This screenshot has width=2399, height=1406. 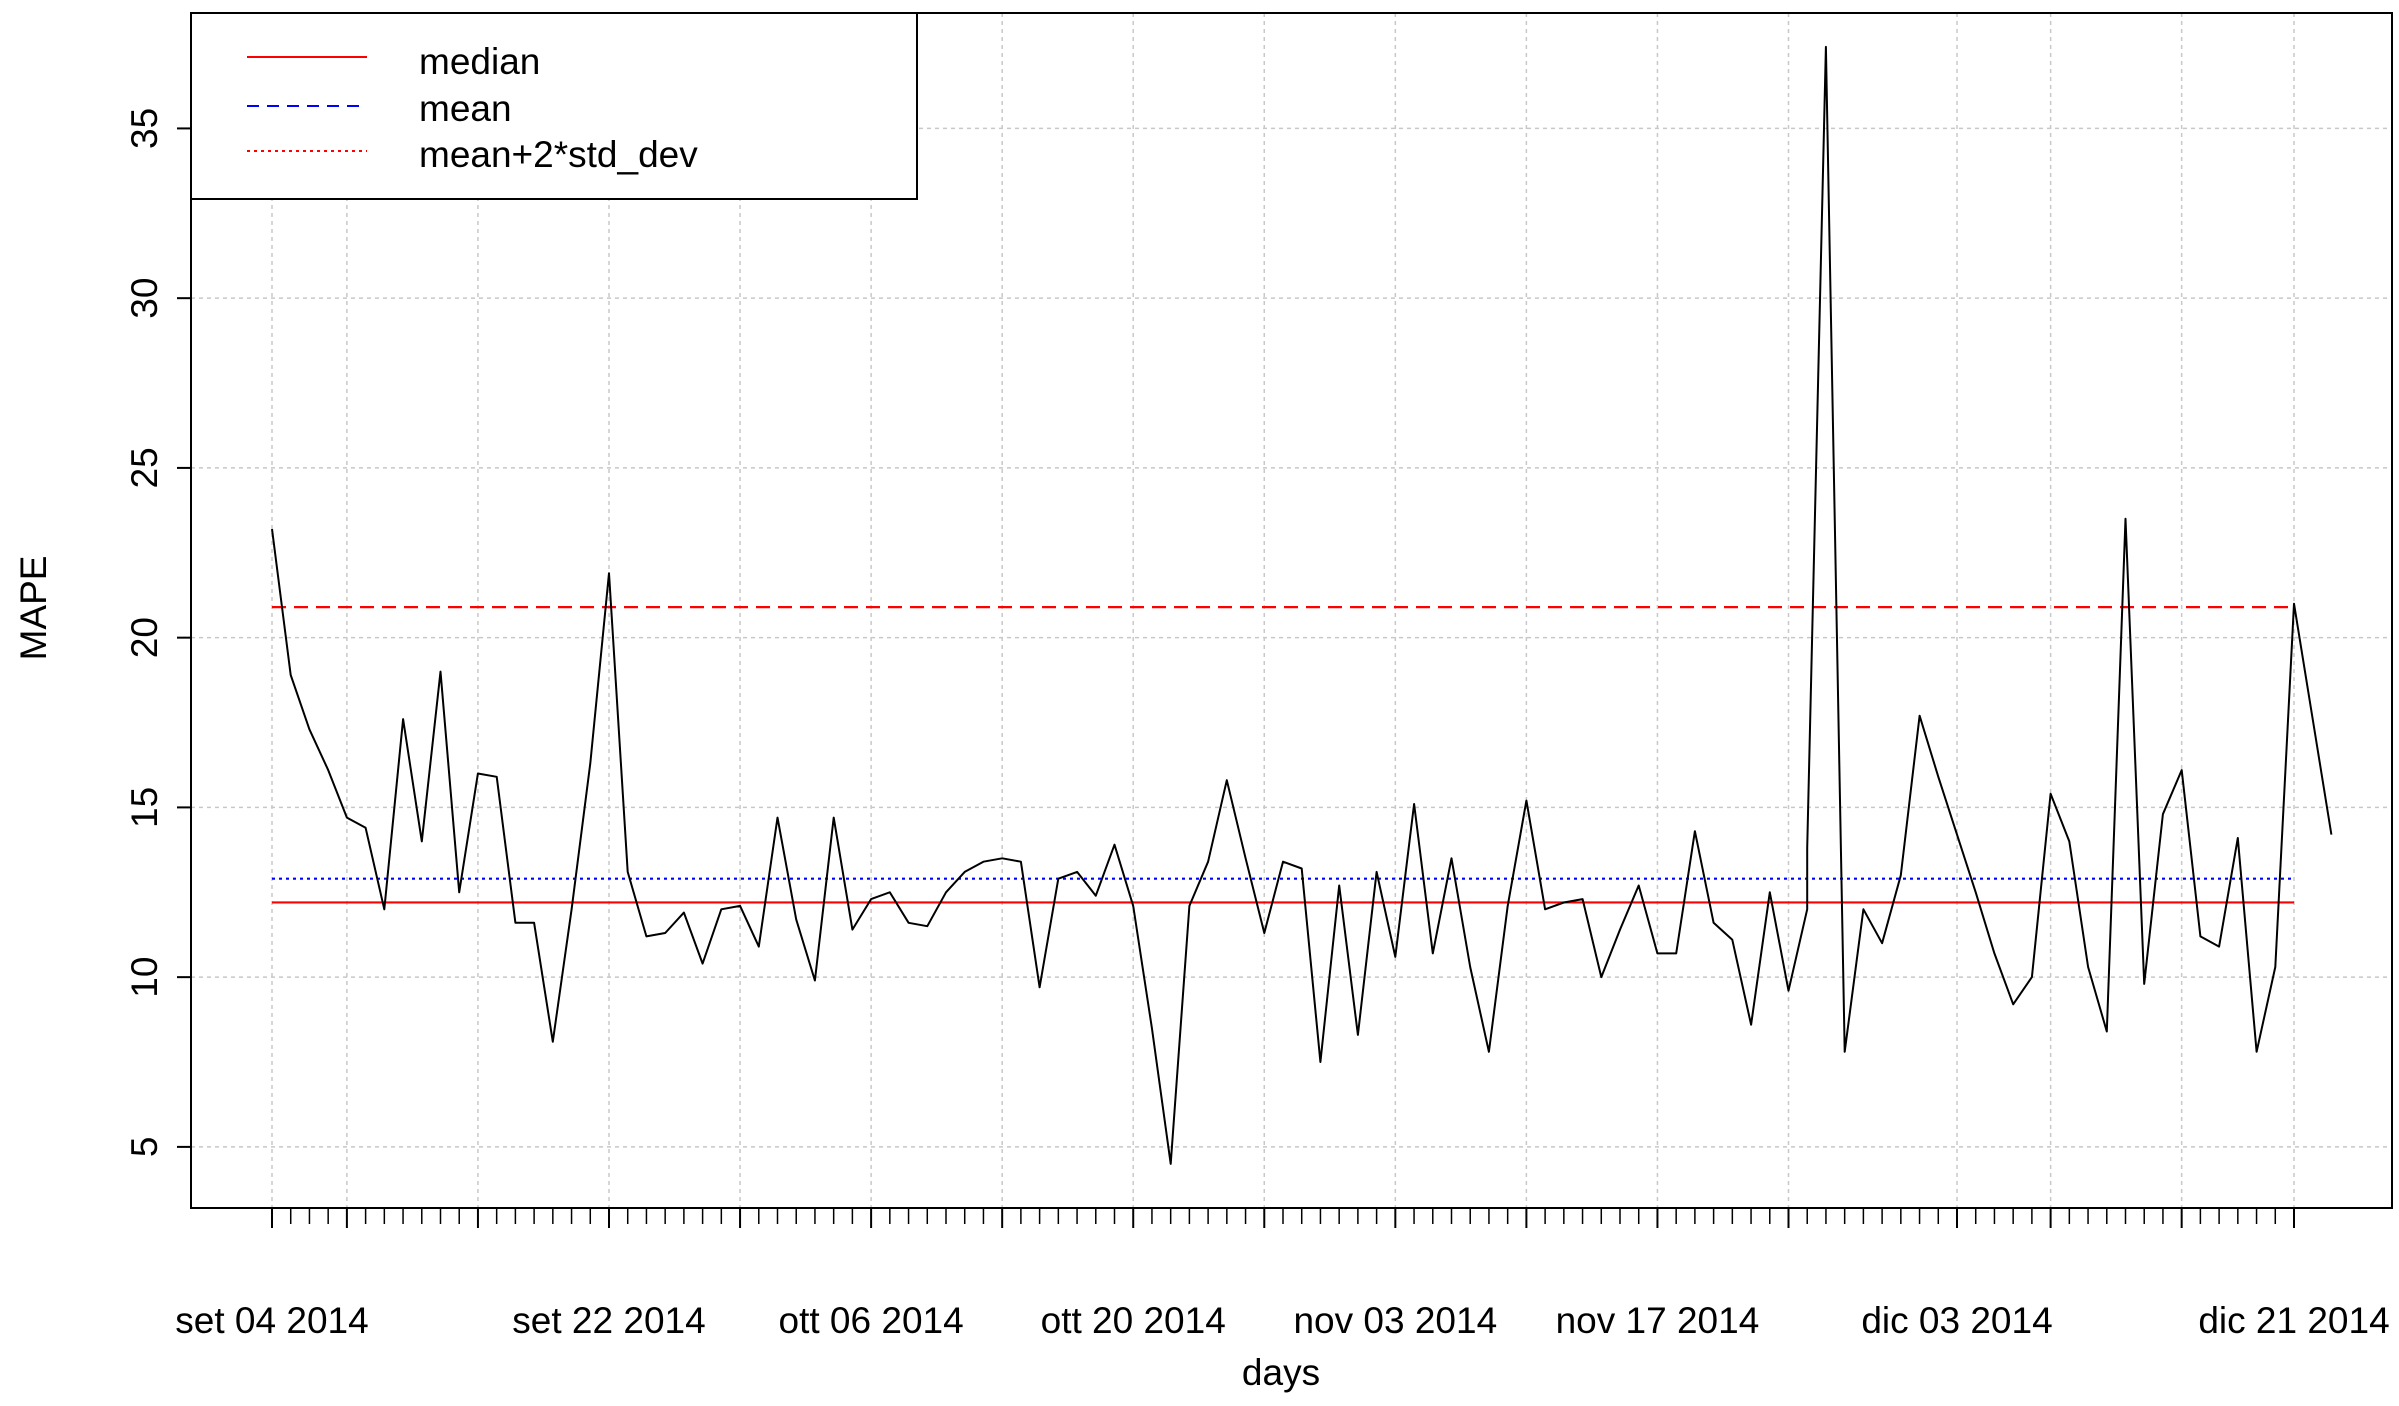 I want to click on y-axis: 5 10 15 20 25 30 35, so click(x=157, y=632).